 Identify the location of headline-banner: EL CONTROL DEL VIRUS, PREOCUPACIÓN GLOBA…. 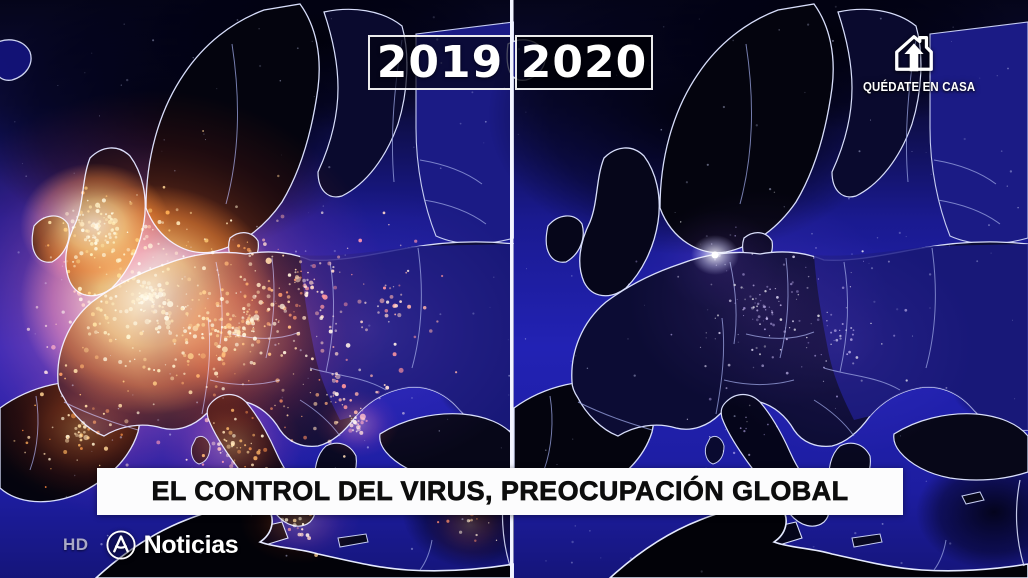
(500, 491).